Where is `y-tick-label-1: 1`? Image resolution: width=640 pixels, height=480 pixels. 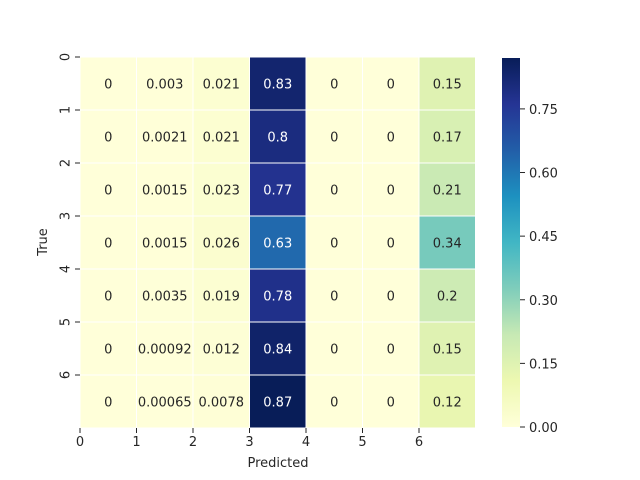
y-tick-label-1: 1 is located at coordinates (66, 110).